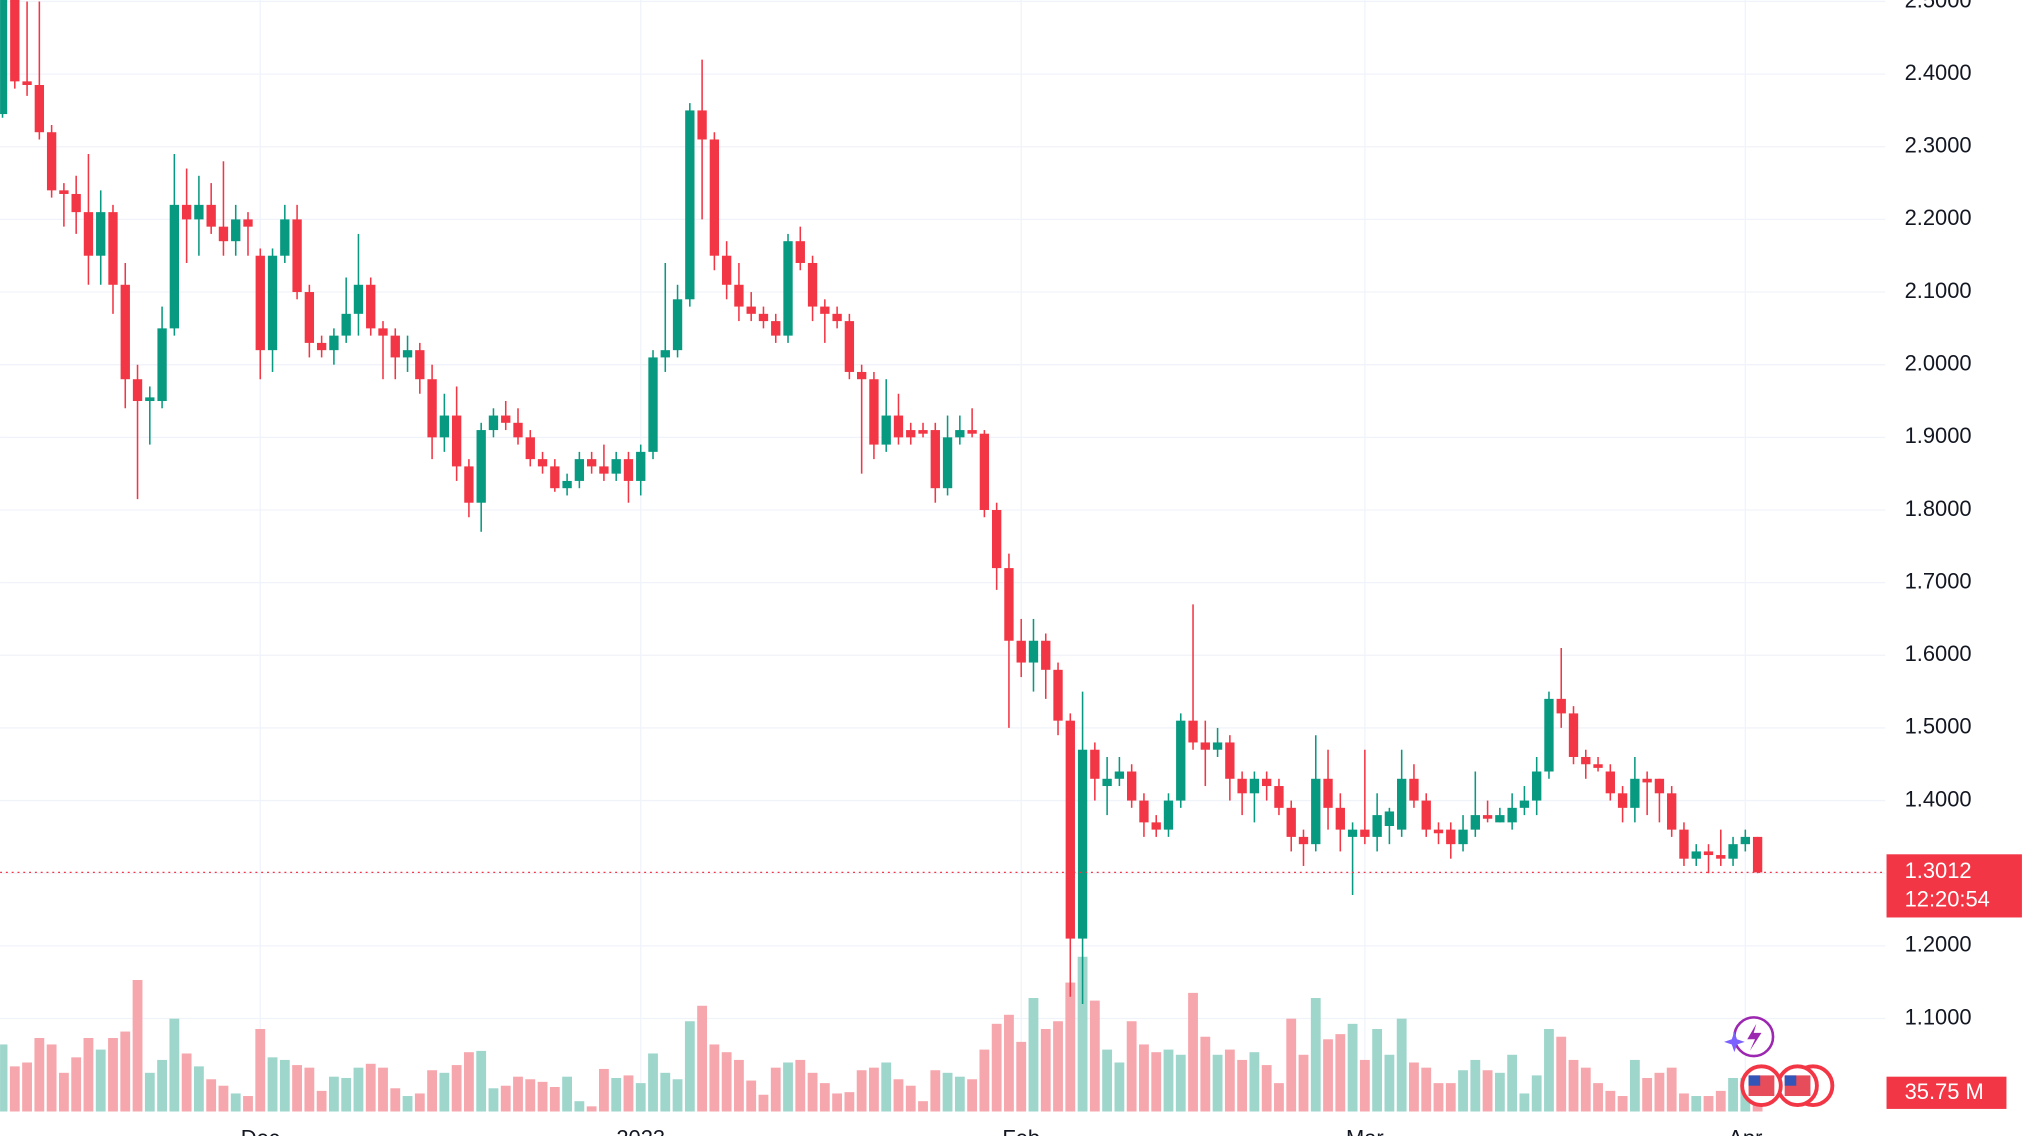 Image resolution: width=2022 pixels, height=1136 pixels. Describe the element at coordinates (1787, 1085) in the screenshot. I see `flag-icons` at that location.